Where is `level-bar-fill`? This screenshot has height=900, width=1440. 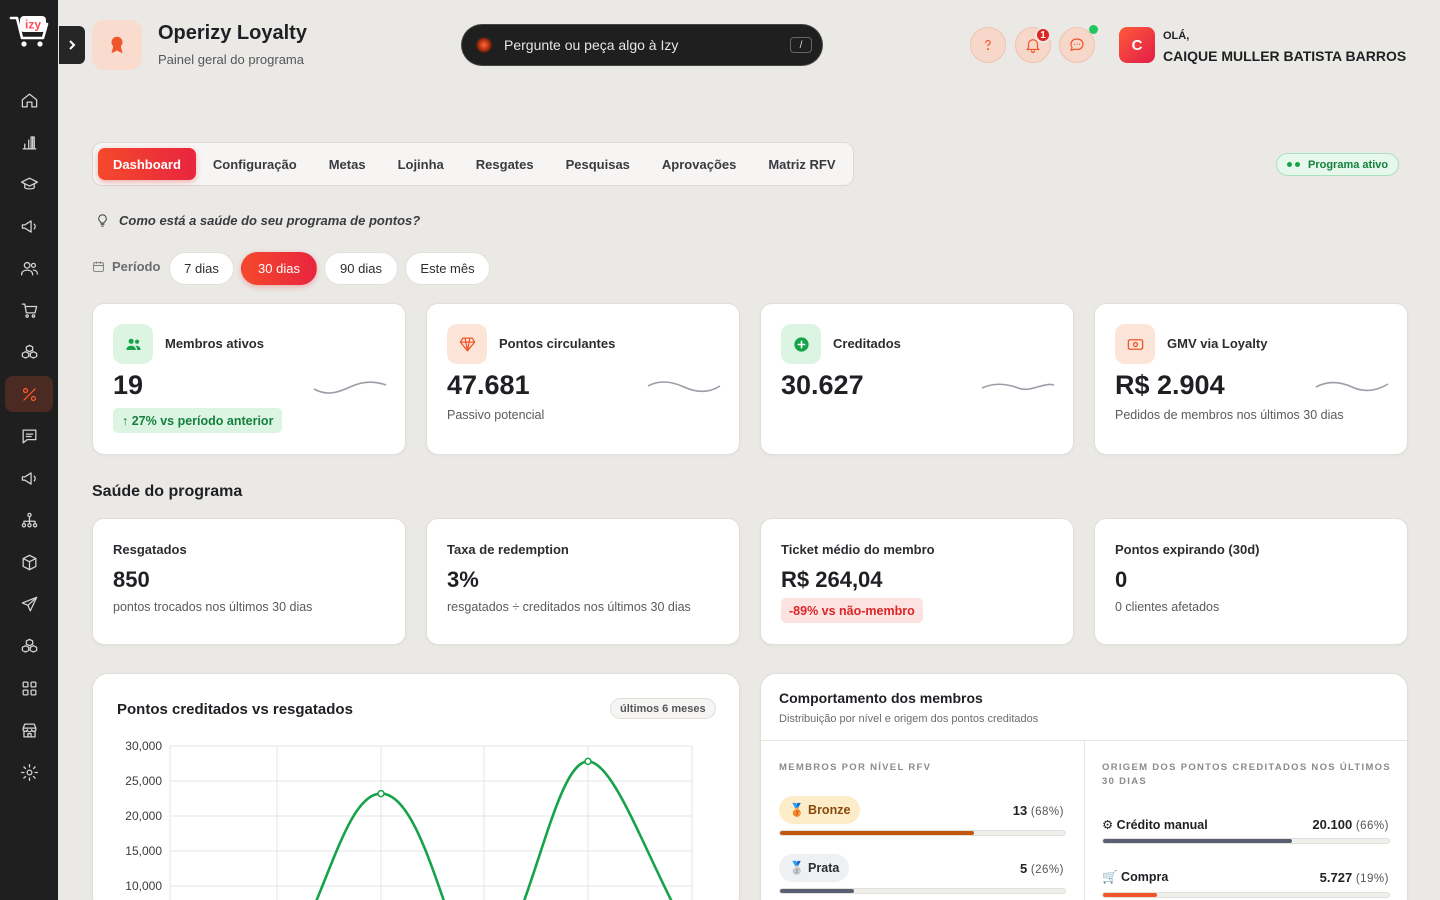
level-bar-fill is located at coordinates (817, 891).